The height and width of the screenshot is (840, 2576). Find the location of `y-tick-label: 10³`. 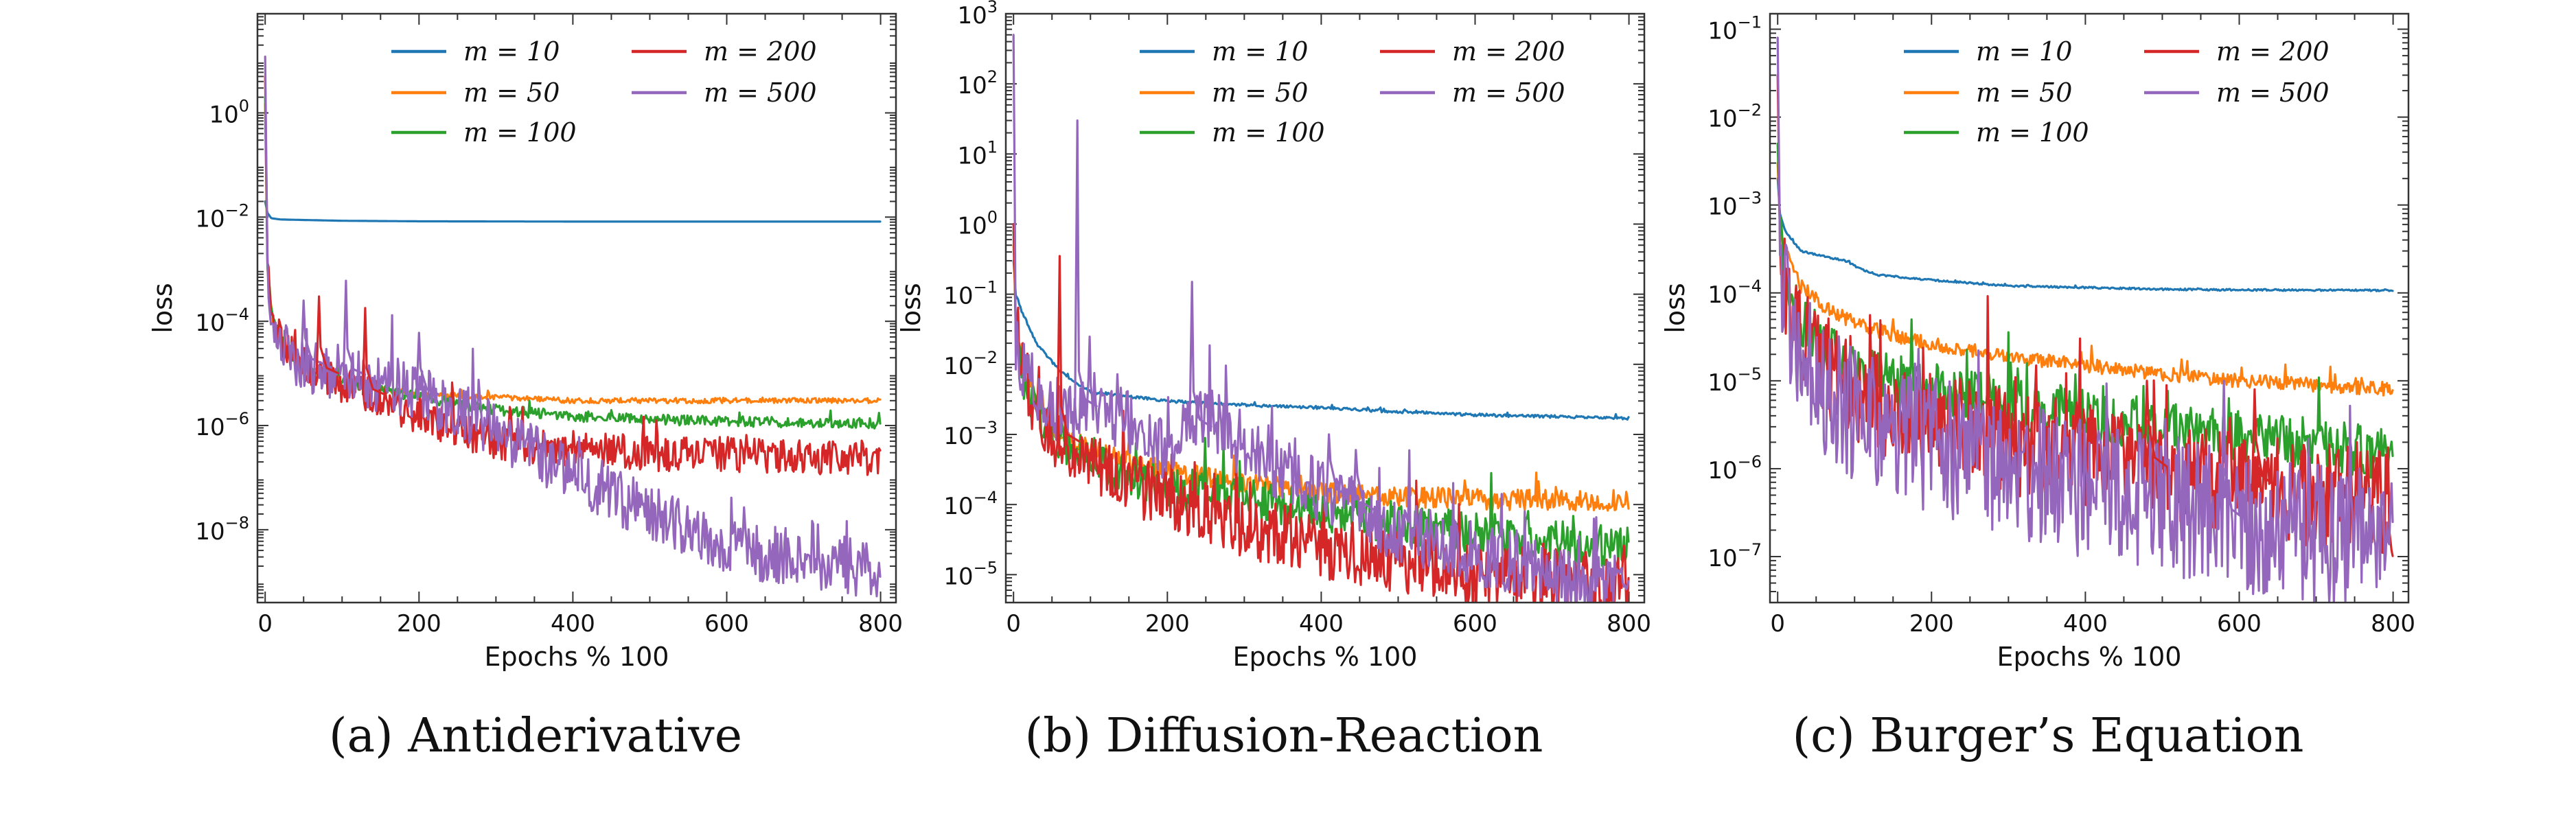

y-tick-label: 10³ is located at coordinates (977, 15).